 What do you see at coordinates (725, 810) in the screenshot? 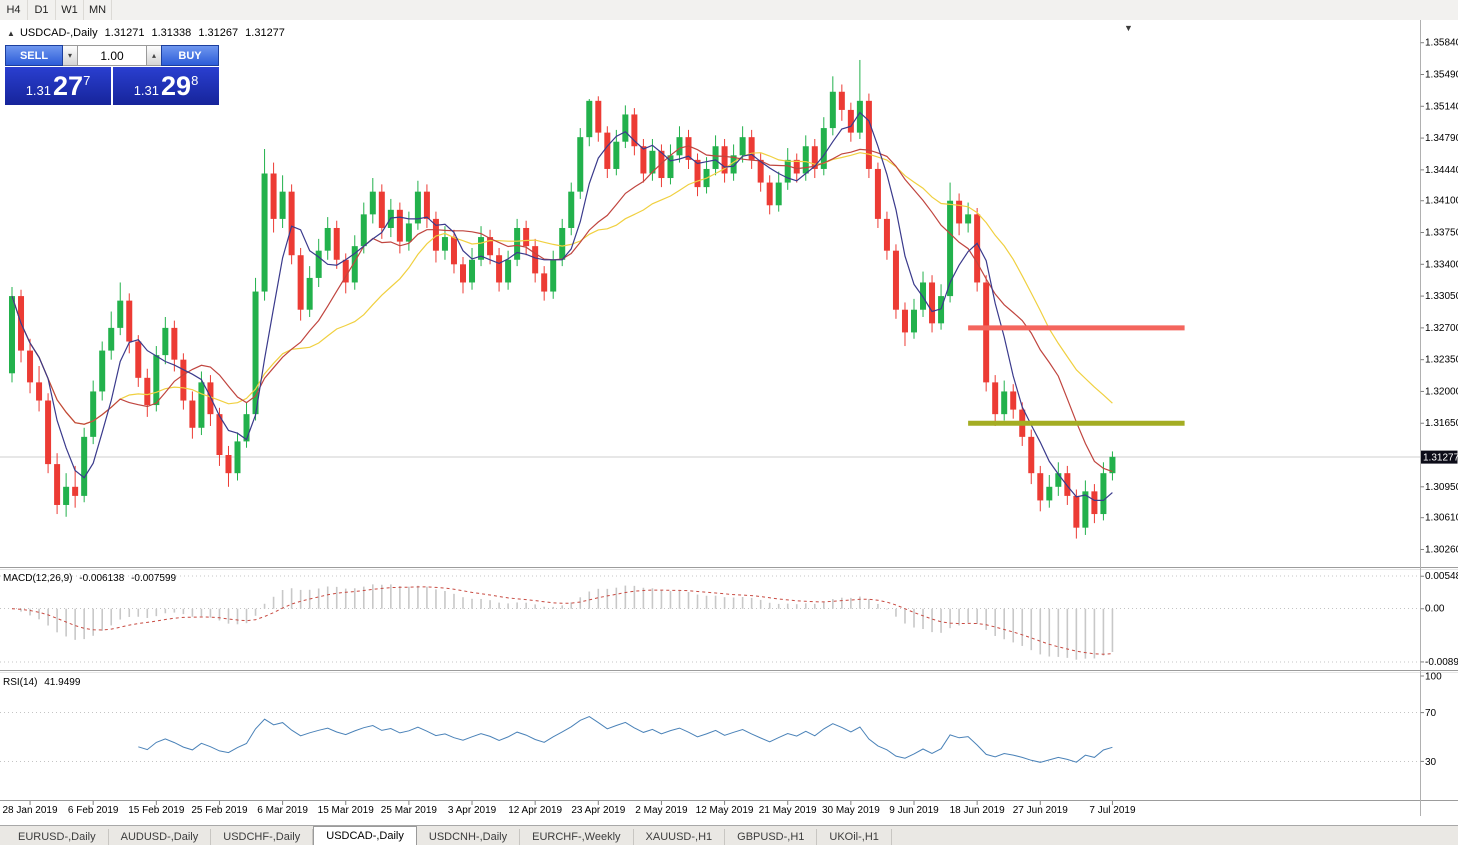
I see `svg-text: 12 May 2019` at bounding box center [725, 810].